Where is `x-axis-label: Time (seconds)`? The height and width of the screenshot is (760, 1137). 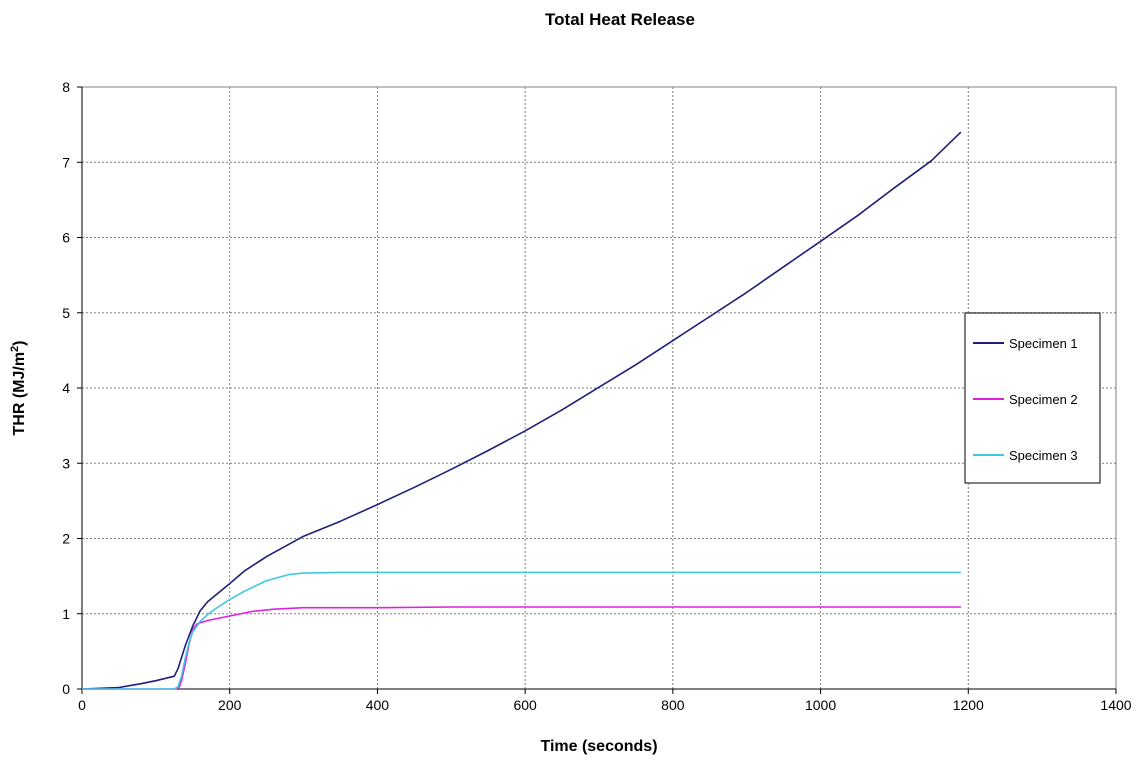 x-axis-label: Time (seconds) is located at coordinates (598, 746).